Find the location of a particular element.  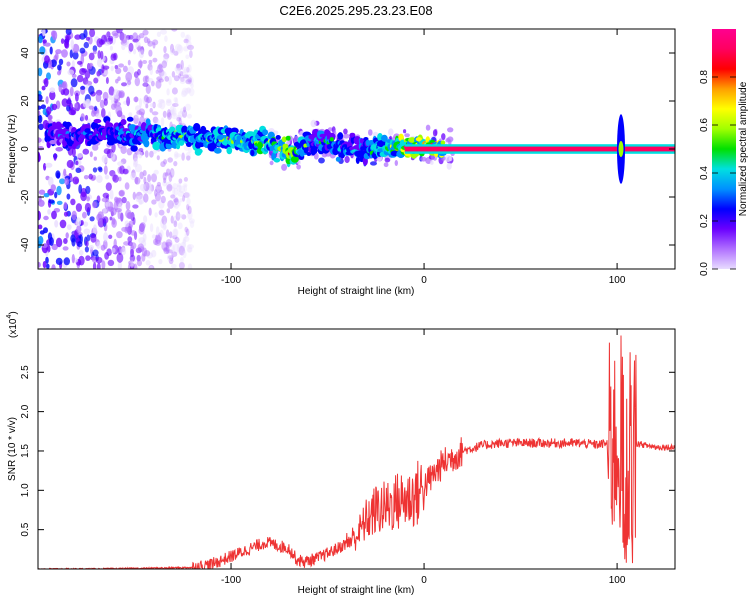

x-tick-label: -100 is located at coordinates (231, 580).